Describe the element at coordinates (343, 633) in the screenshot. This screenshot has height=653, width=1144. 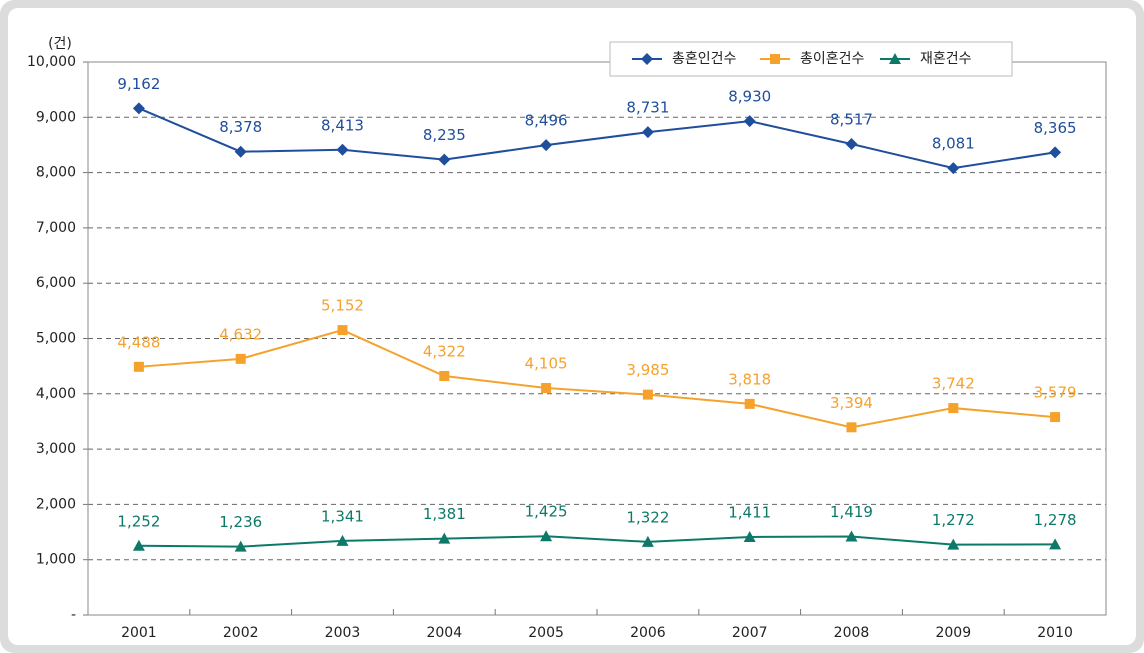
I see `x-tick-label: 2003` at that location.